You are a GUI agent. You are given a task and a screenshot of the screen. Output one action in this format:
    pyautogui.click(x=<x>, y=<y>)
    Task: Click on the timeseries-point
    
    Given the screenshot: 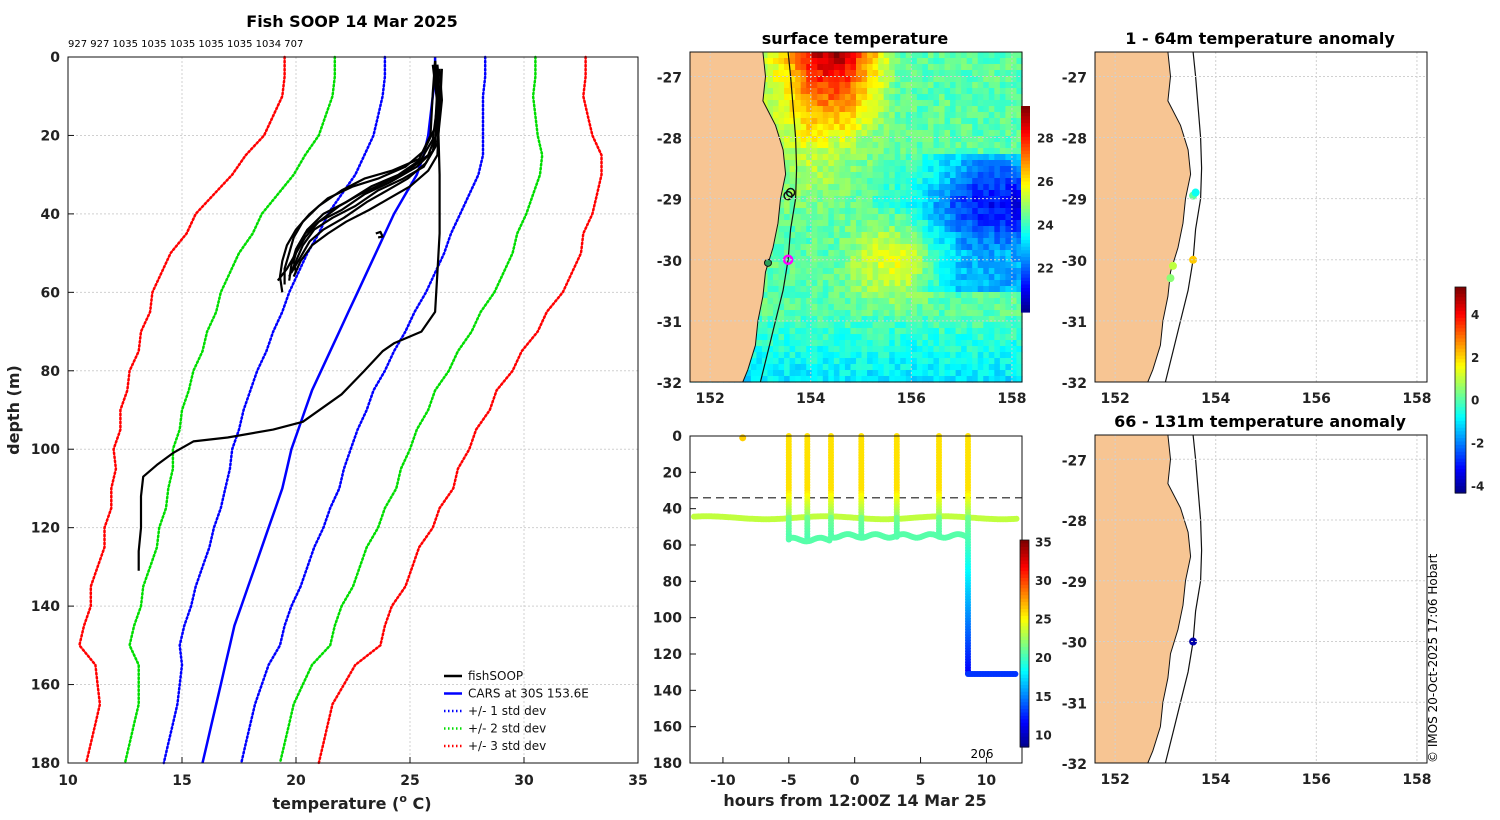 What is the action you would take?
    pyautogui.click(x=1016, y=518)
    